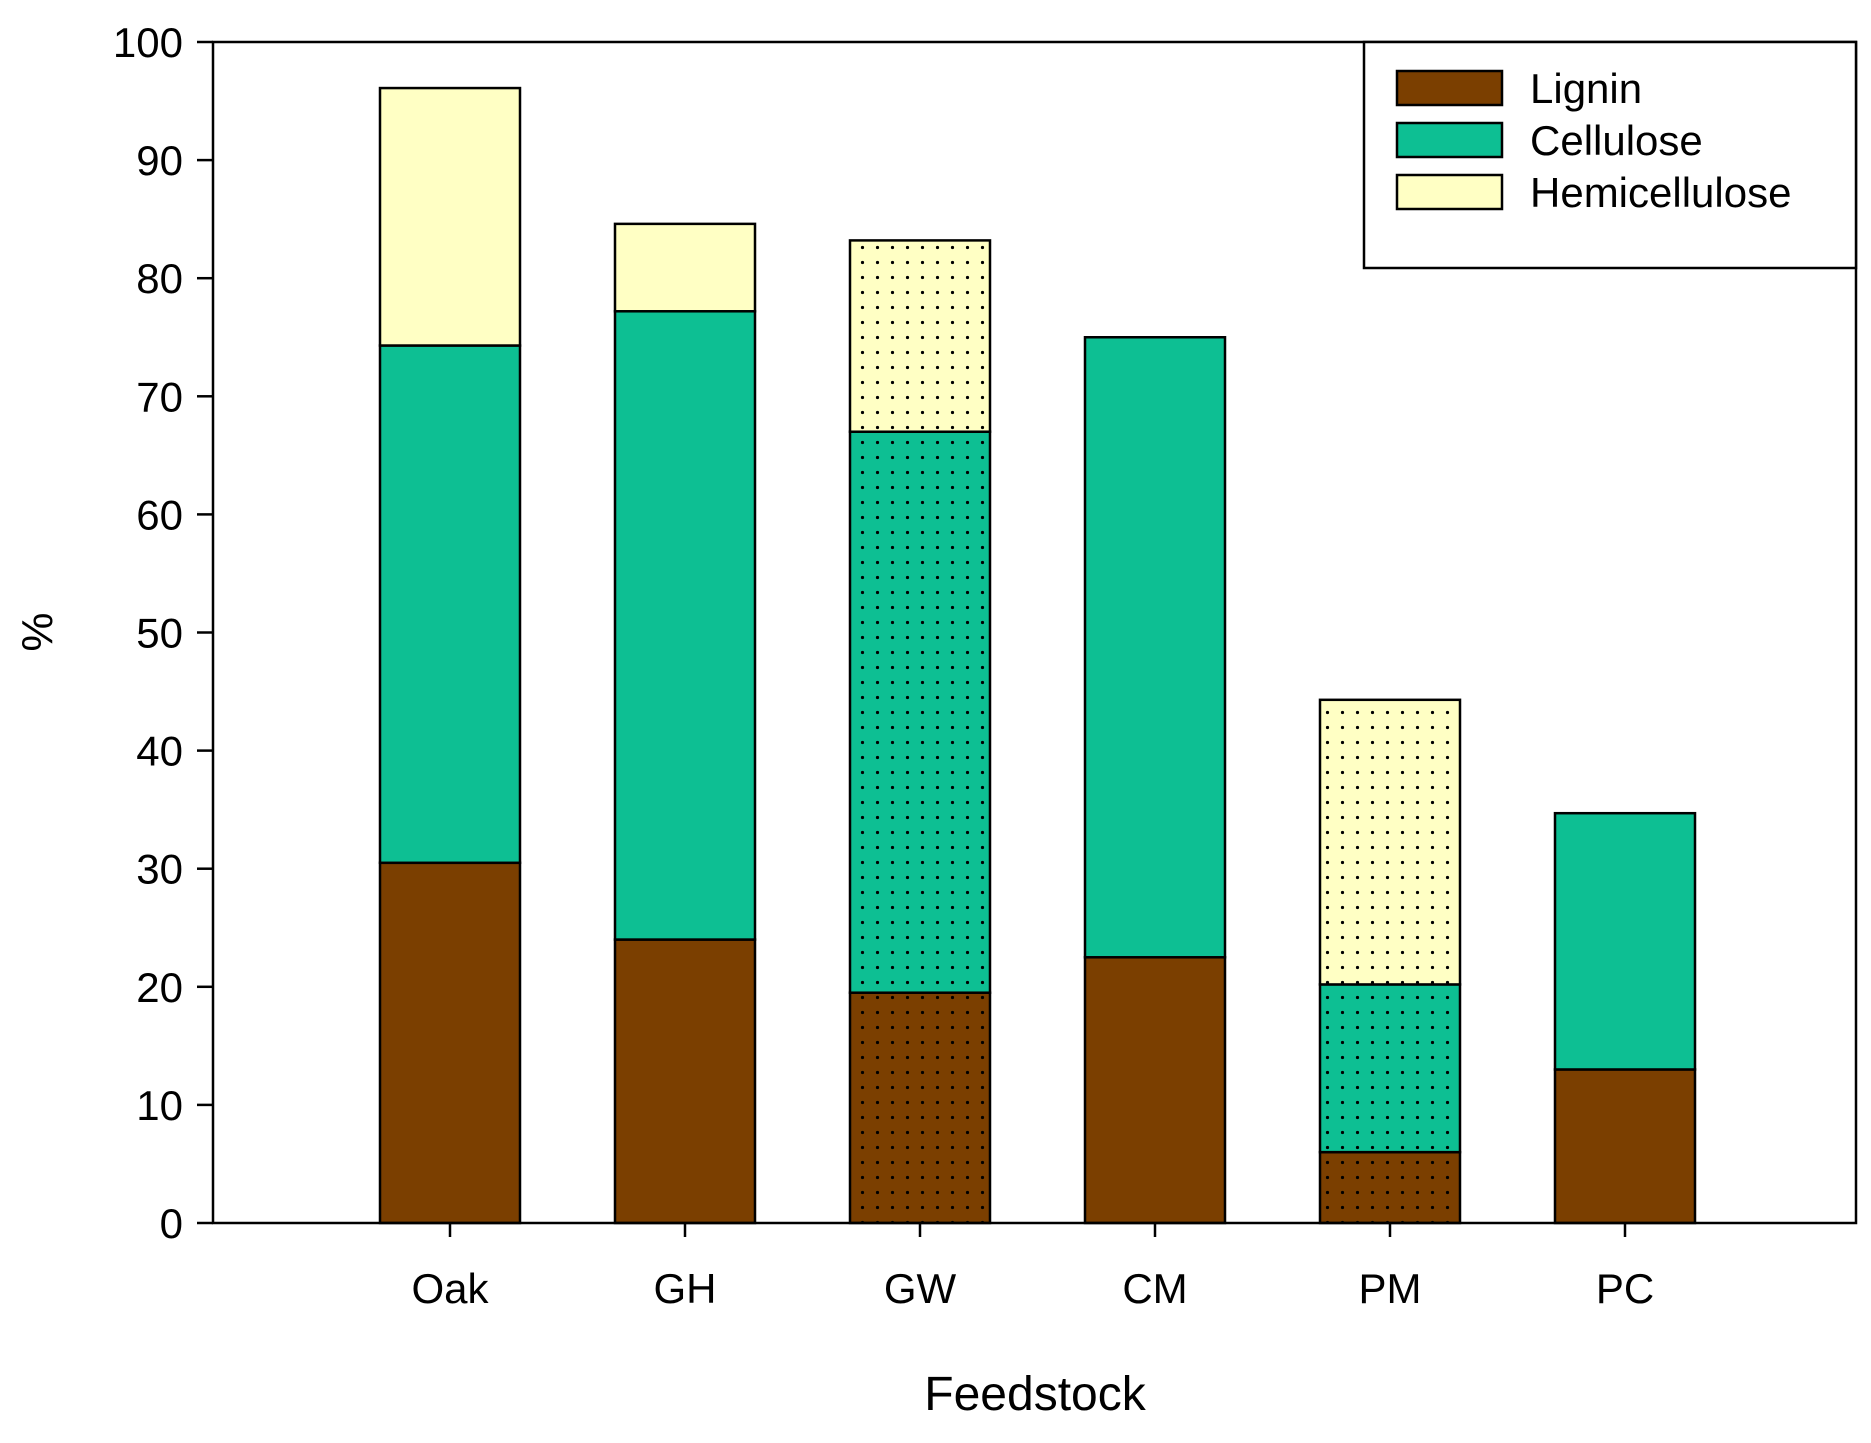 This screenshot has width=1871, height=1443. I want to click on legend-swatch-hemicellulose, so click(1449, 192).